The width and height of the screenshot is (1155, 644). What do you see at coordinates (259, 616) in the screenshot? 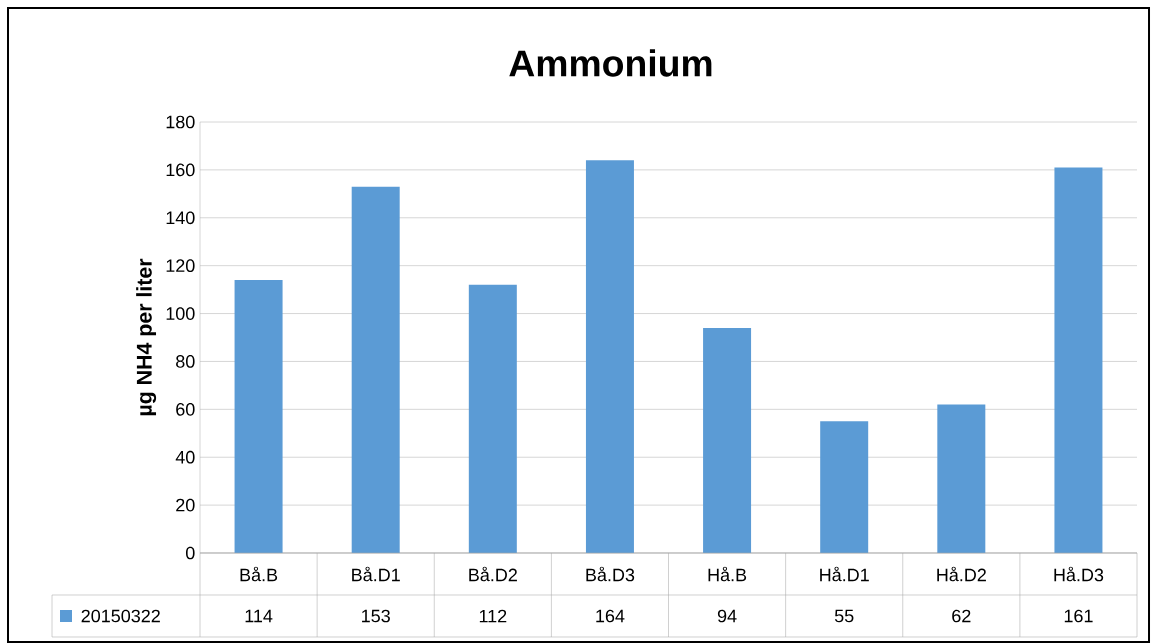
I see `data-label: 114` at bounding box center [259, 616].